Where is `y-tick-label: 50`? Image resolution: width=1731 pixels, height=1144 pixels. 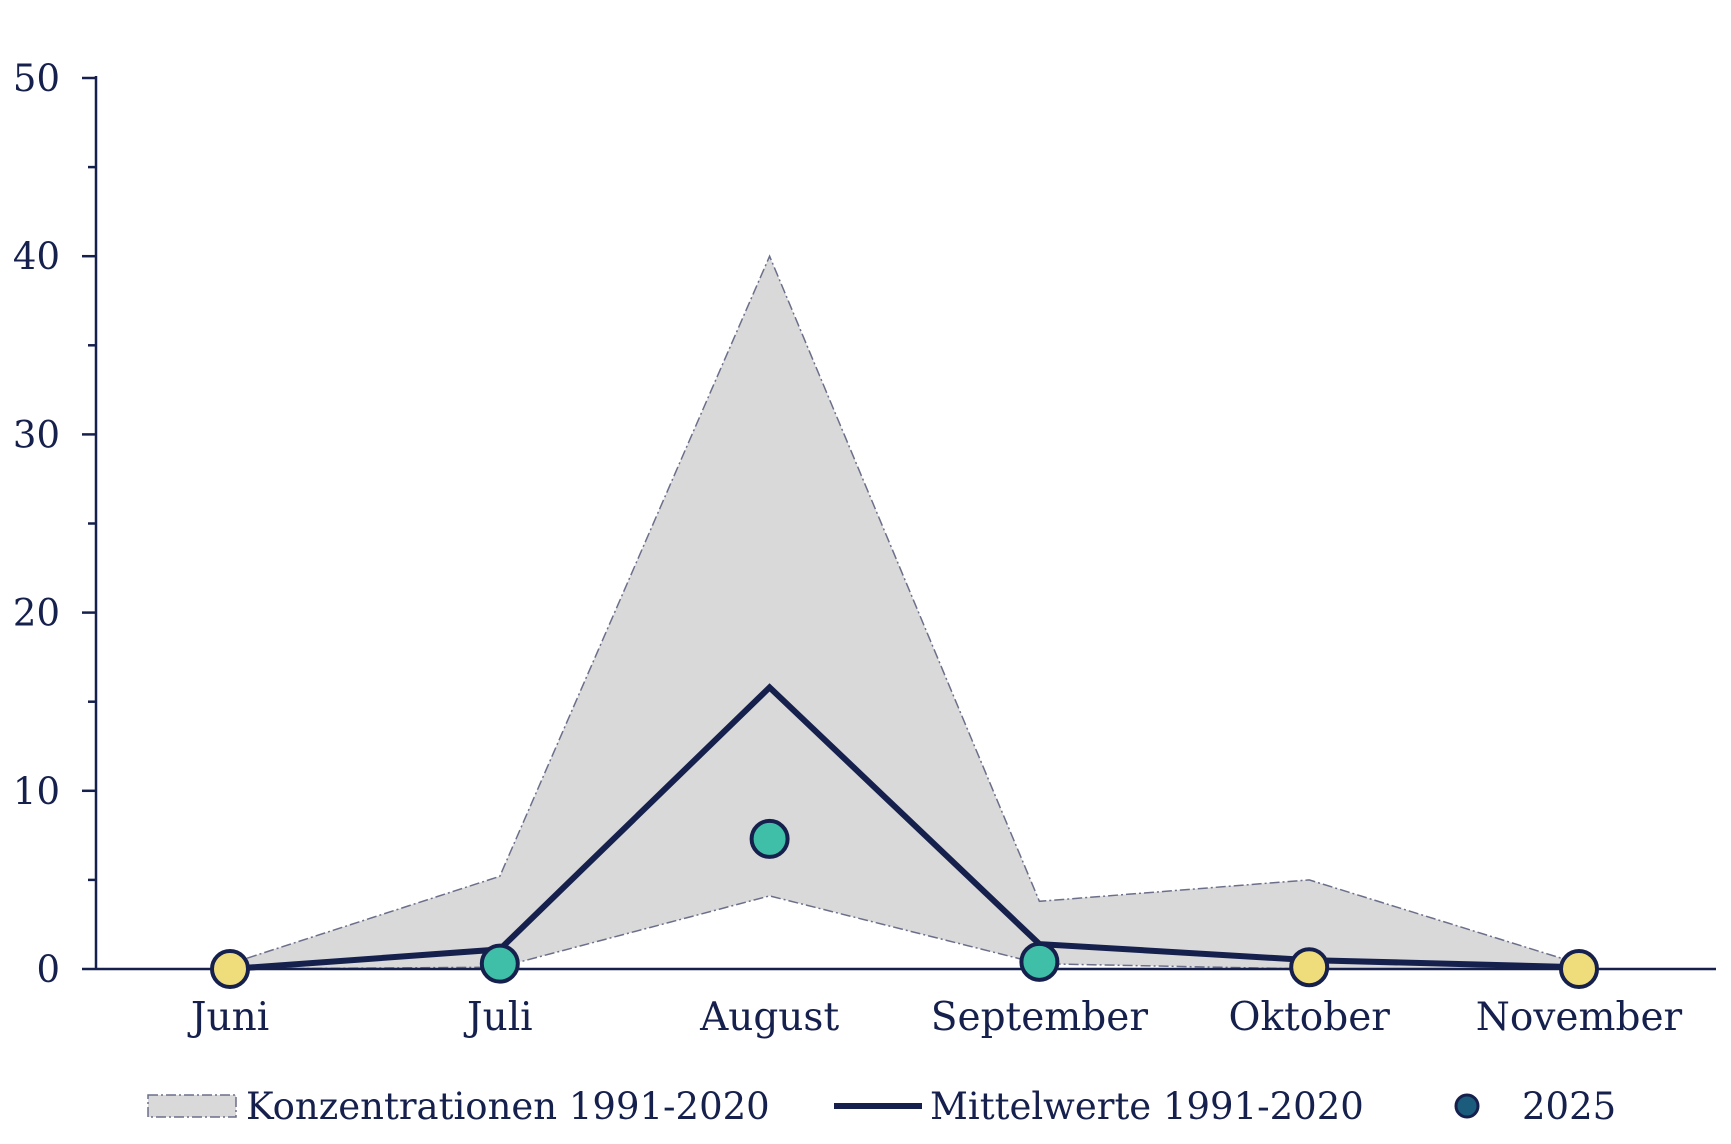 y-tick-label: 50 is located at coordinates (36, 78).